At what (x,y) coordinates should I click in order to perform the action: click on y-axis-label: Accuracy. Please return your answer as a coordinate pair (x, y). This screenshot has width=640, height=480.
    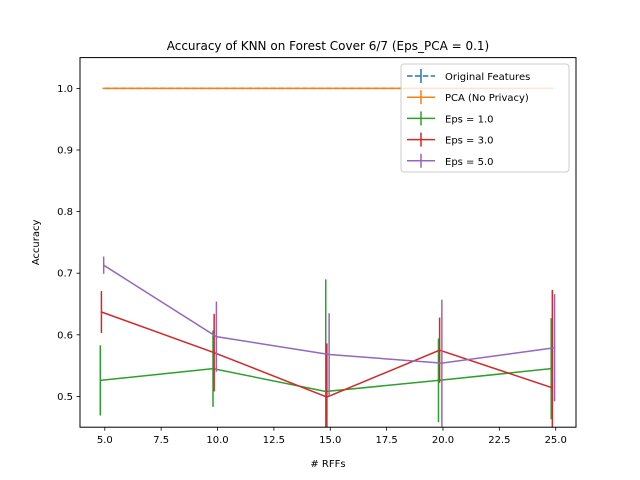
    Looking at the image, I should click on (36, 242).